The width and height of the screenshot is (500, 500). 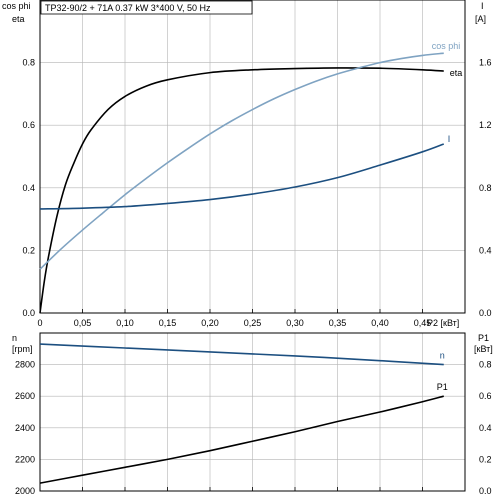 I want to click on bottom-right-tick-label: 0.0, so click(x=485, y=491).